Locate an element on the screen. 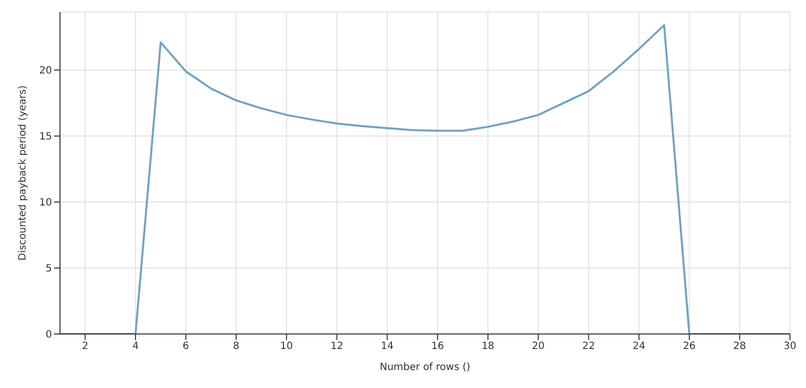 Image resolution: width=806 pixels, height=388 pixels. y-tick-label: 15 is located at coordinates (45, 137).